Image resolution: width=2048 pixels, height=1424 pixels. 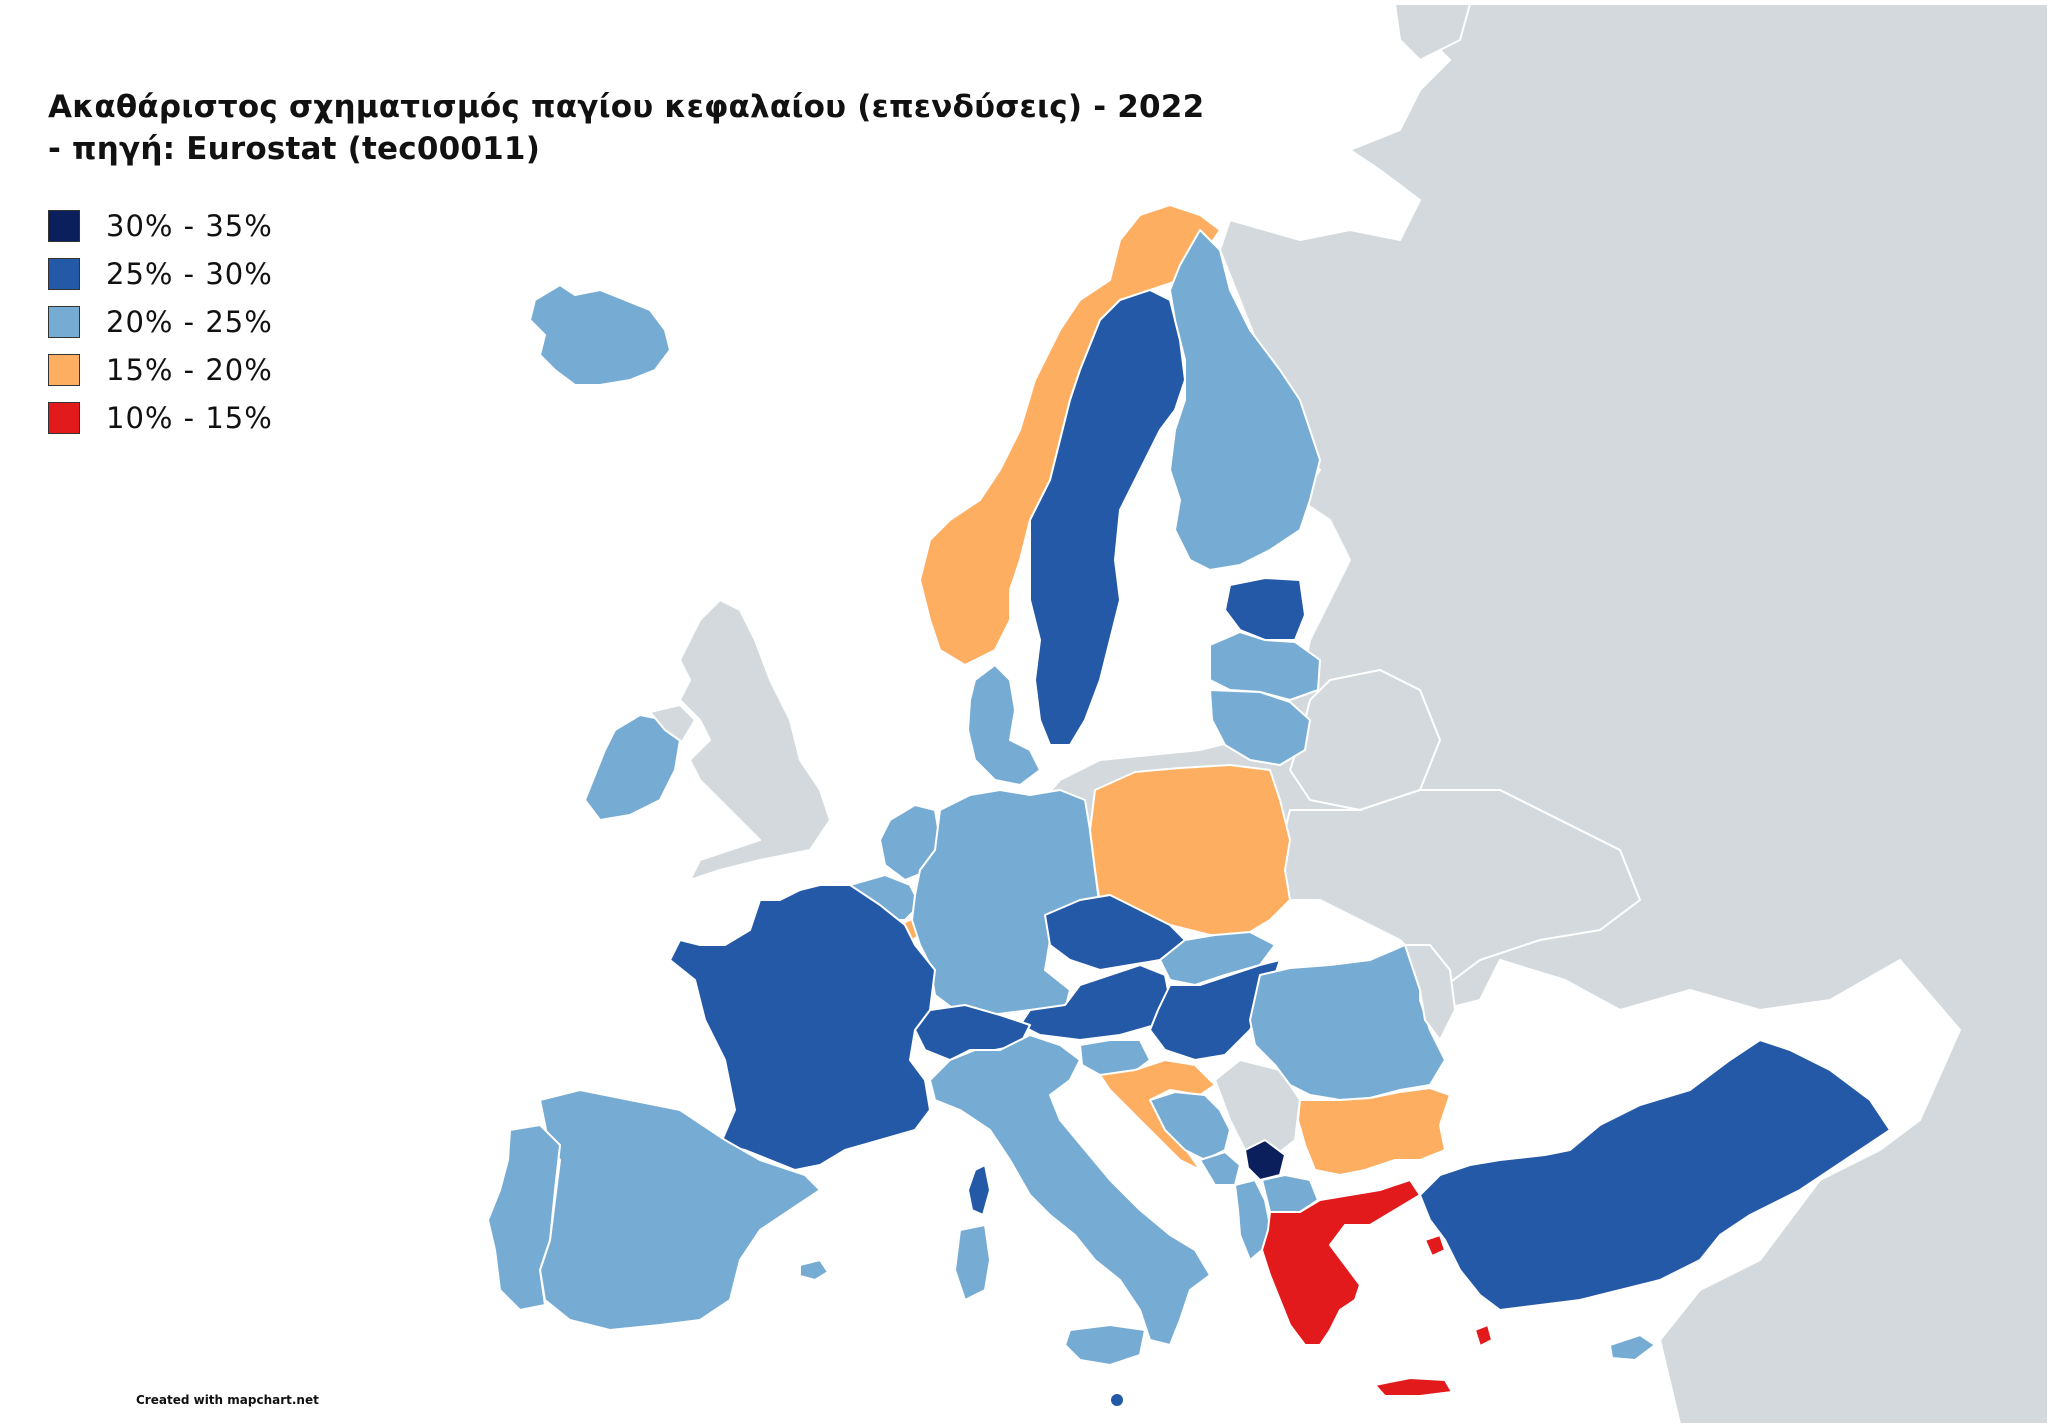 What do you see at coordinates (1347, 1022) in the screenshot?
I see `country-romania` at bounding box center [1347, 1022].